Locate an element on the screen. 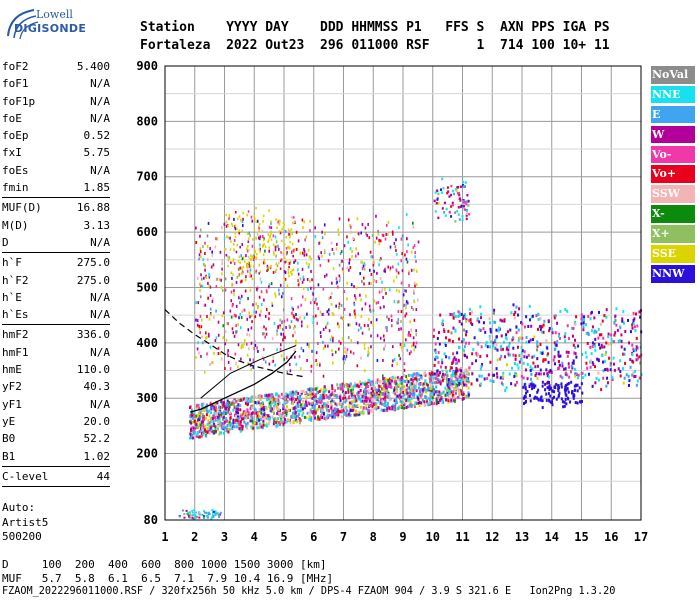 This screenshot has width=700, height=600. param-row-fmin: fmin 1.85 is located at coordinates (56, 187).